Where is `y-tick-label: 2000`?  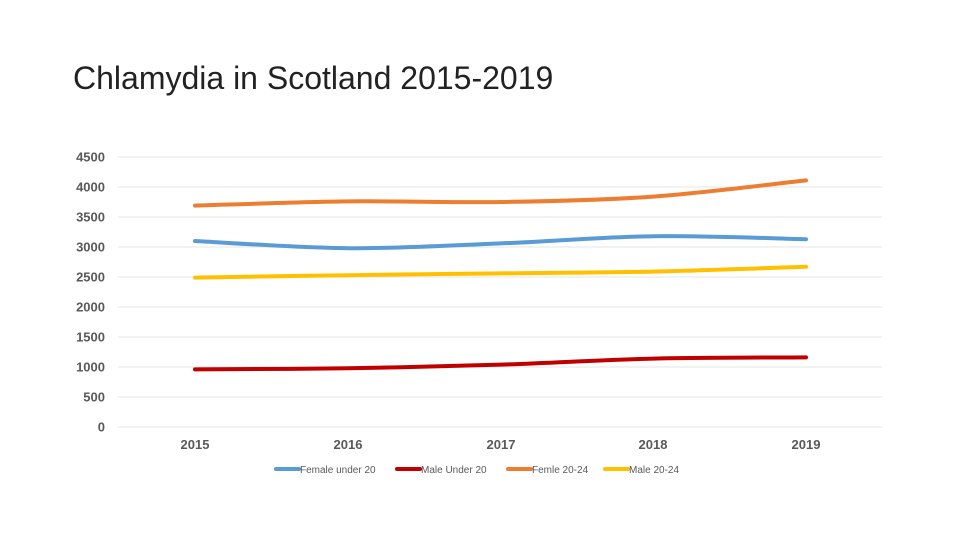 y-tick-label: 2000 is located at coordinates (90, 307).